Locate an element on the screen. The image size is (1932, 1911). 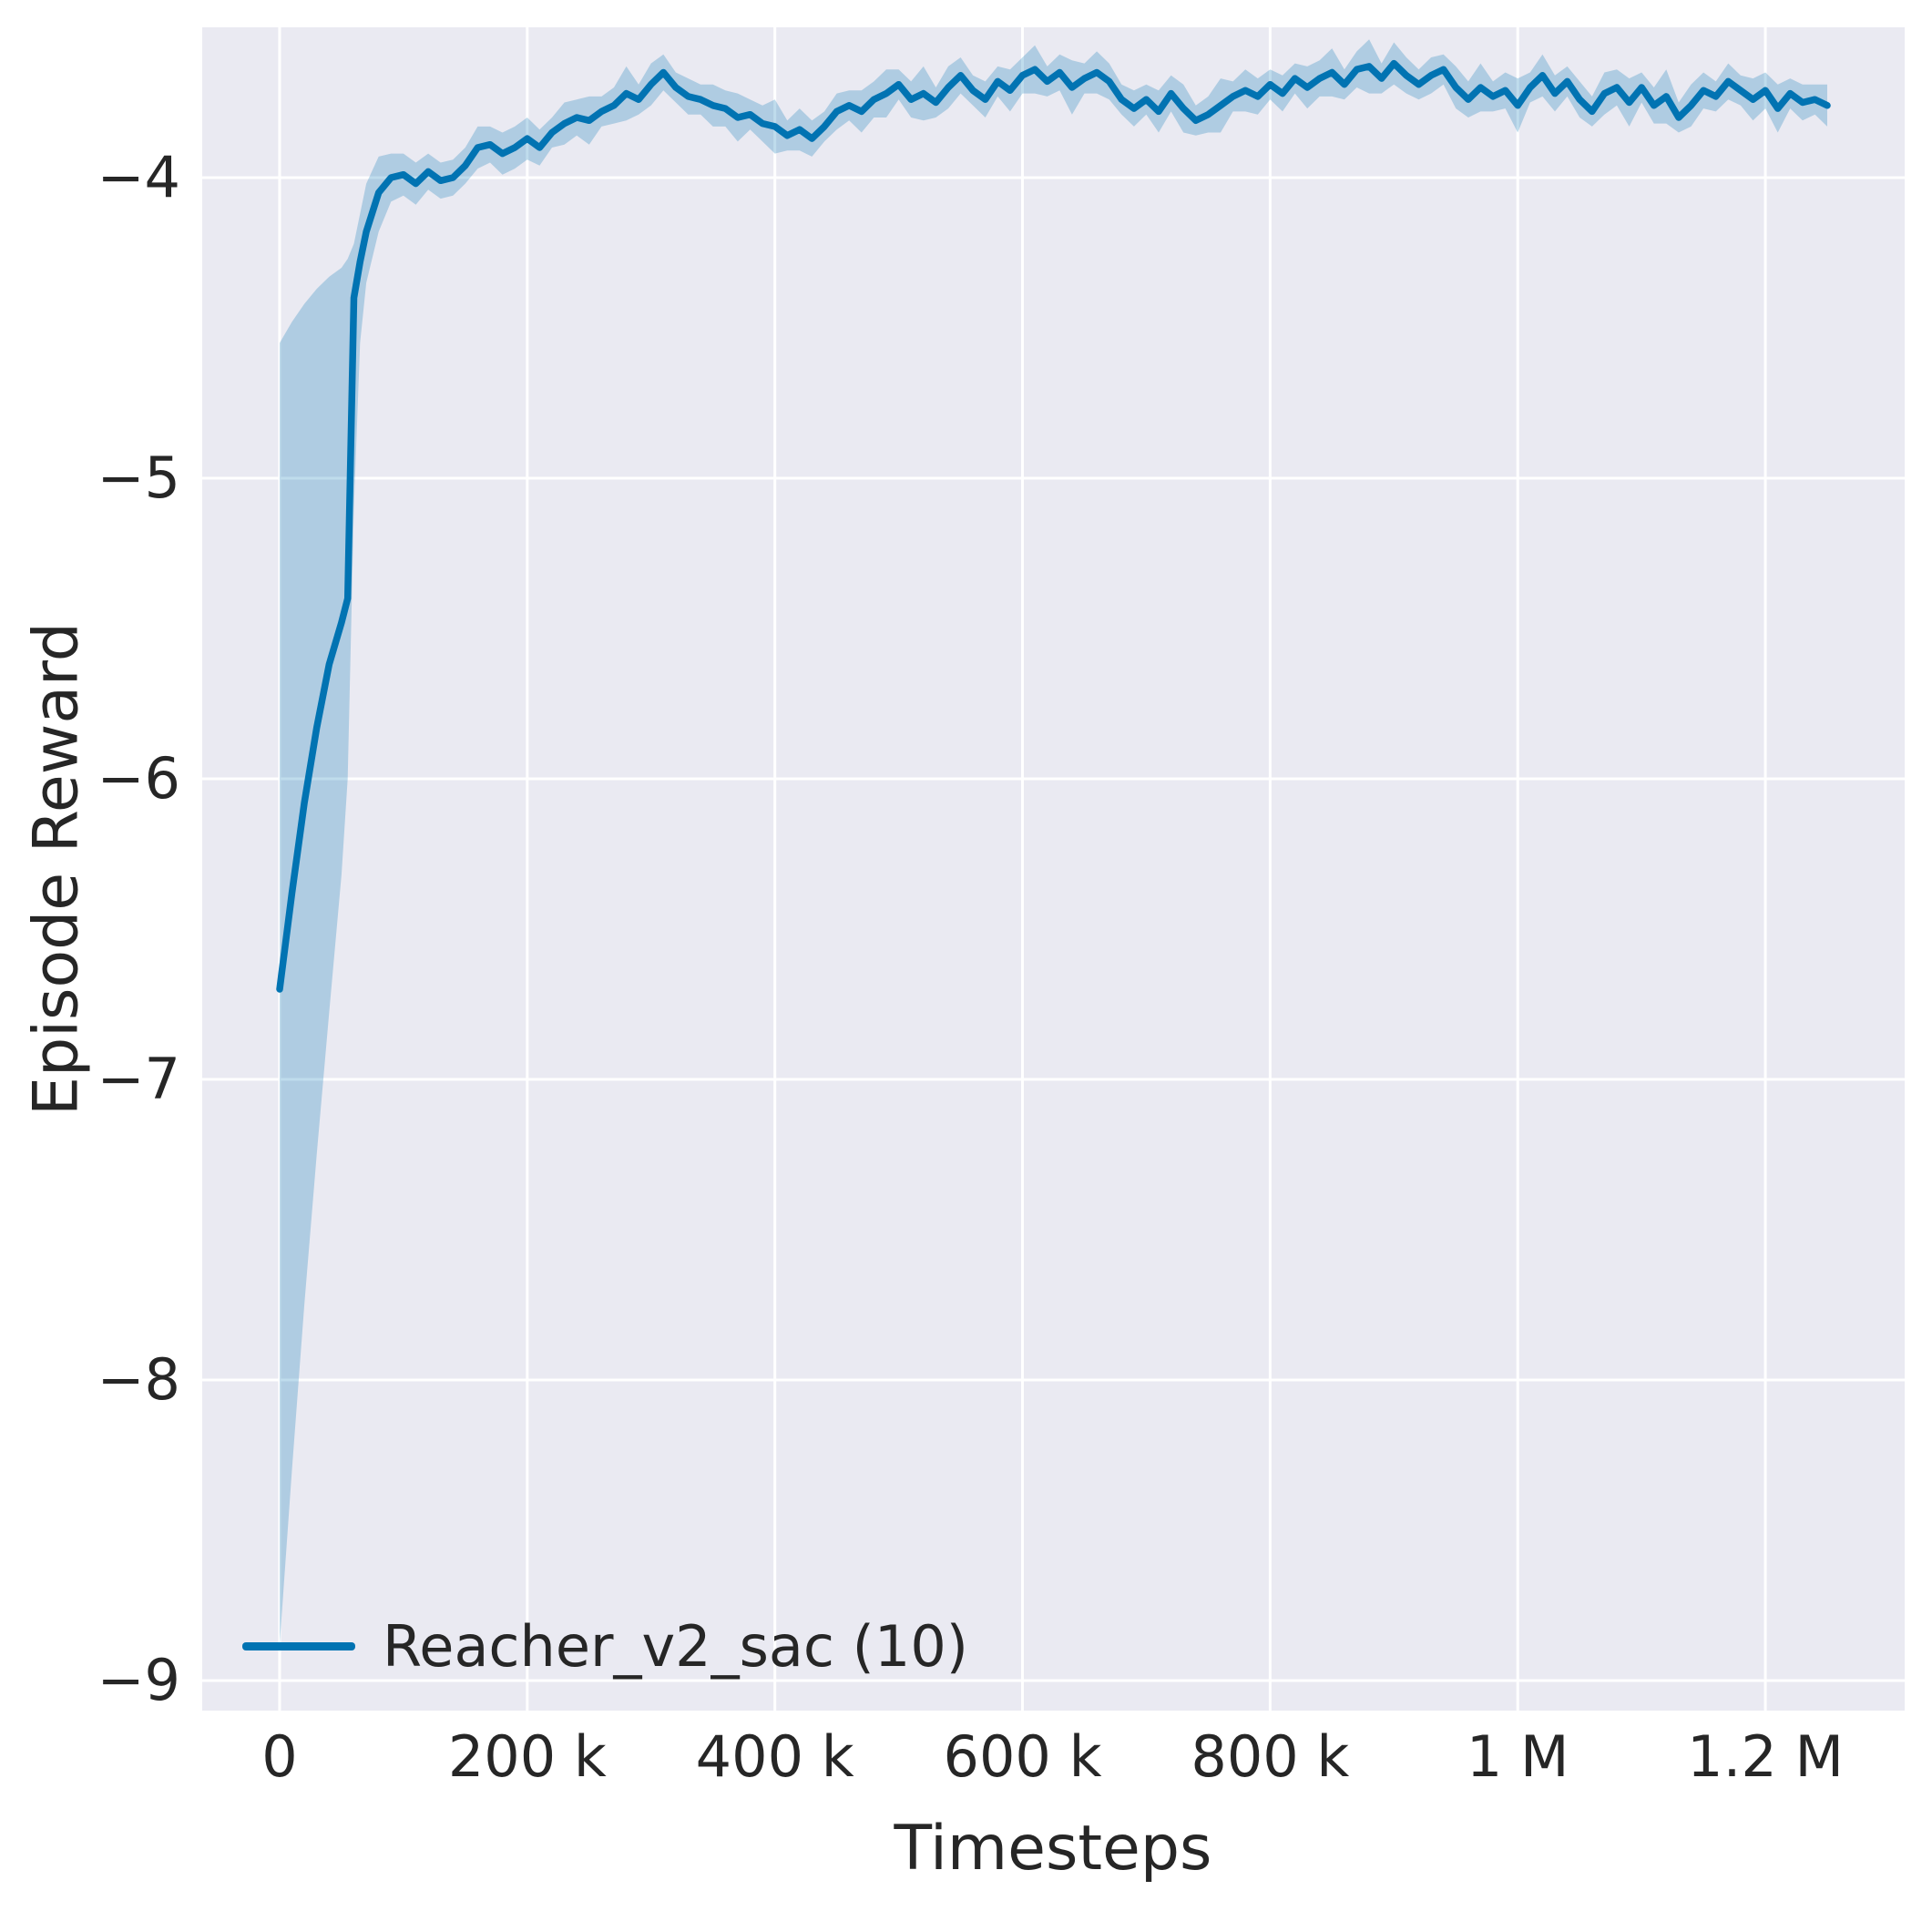
x-tick-label: 600 k is located at coordinates (1022, 1756).